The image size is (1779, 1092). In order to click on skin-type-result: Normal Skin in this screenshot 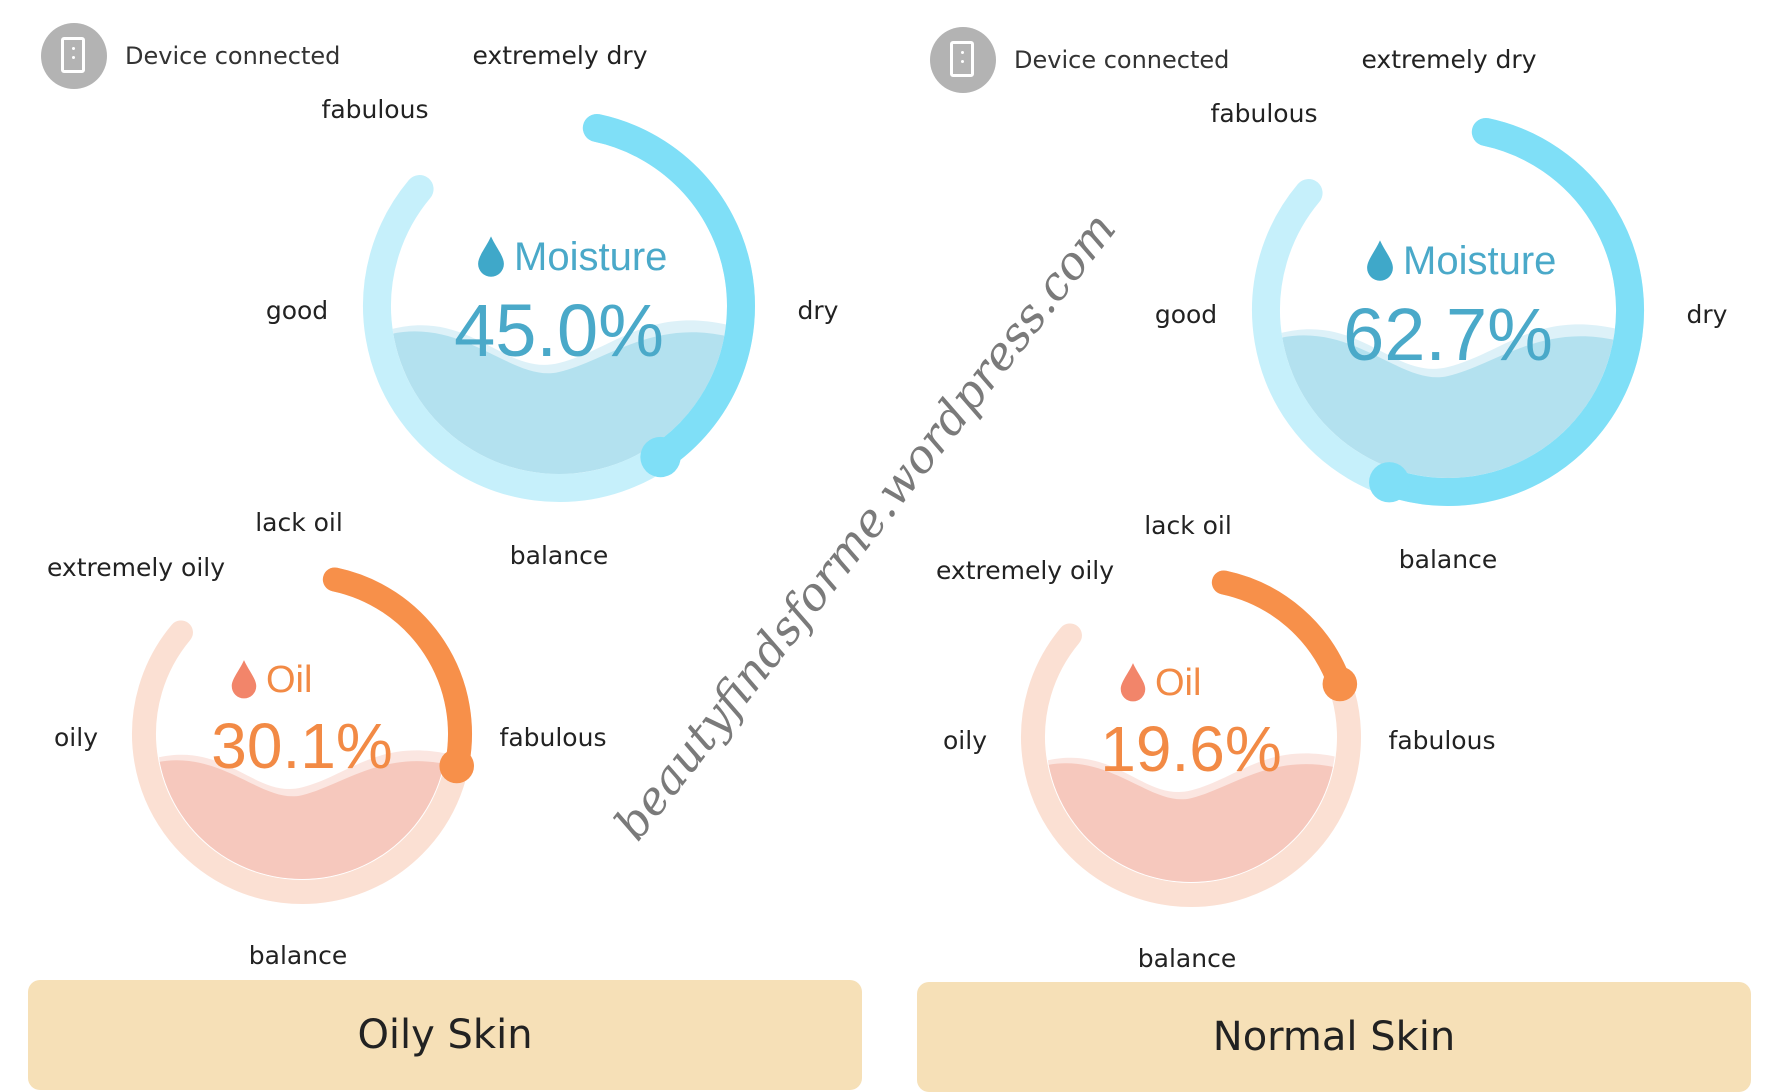, I will do `click(1334, 1037)`.